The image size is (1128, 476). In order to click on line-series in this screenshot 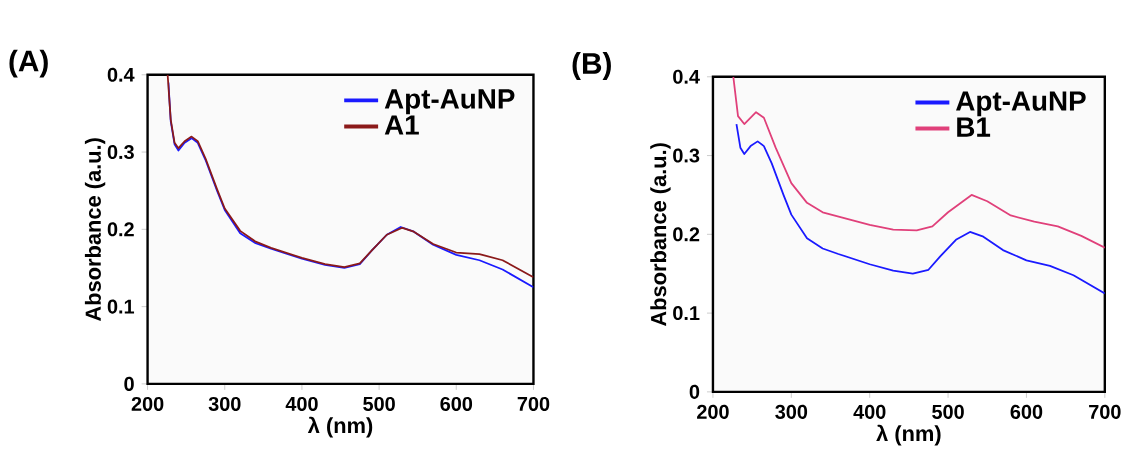, I will do `click(918, 162)`.